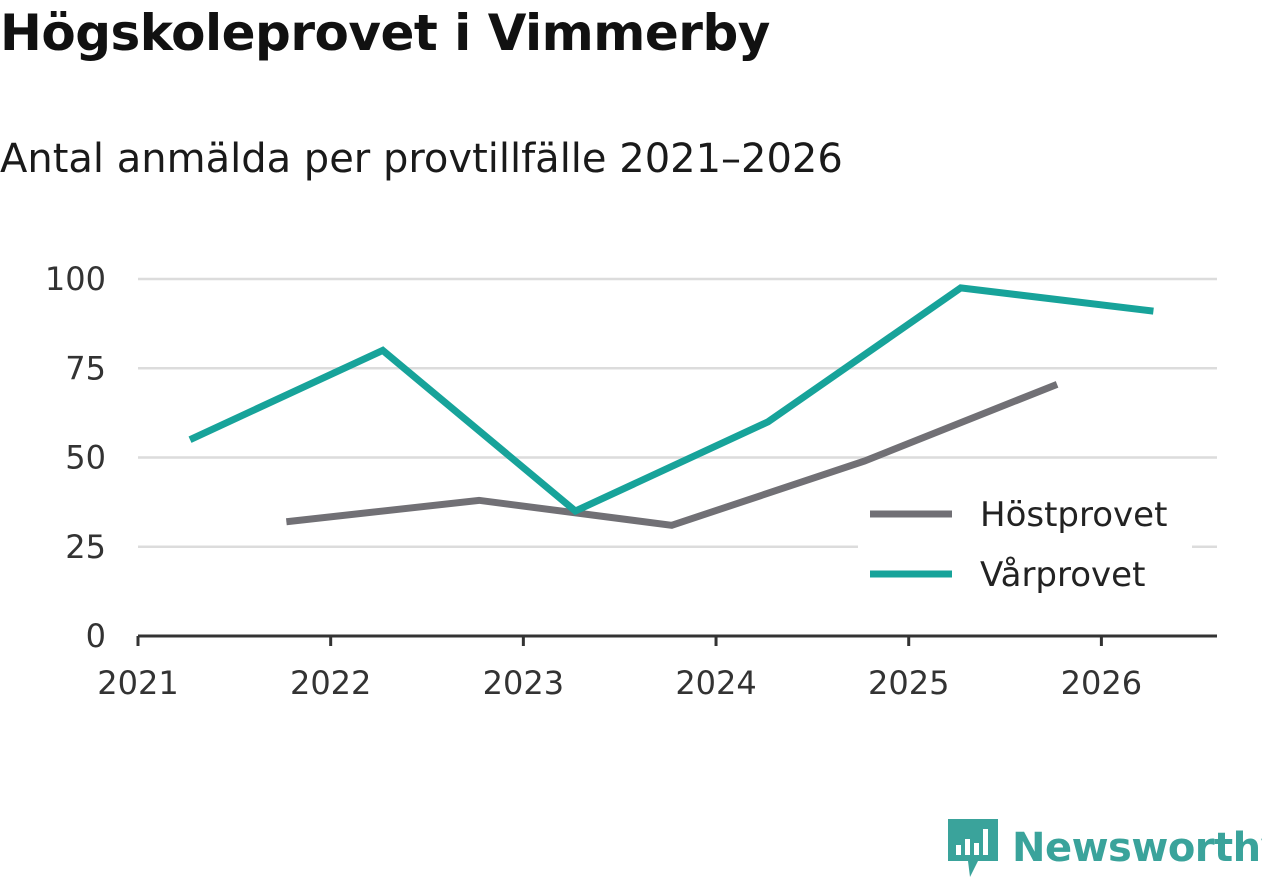 The image size is (1262, 879). I want to click on x-tick-label: 2024, so click(715, 683).